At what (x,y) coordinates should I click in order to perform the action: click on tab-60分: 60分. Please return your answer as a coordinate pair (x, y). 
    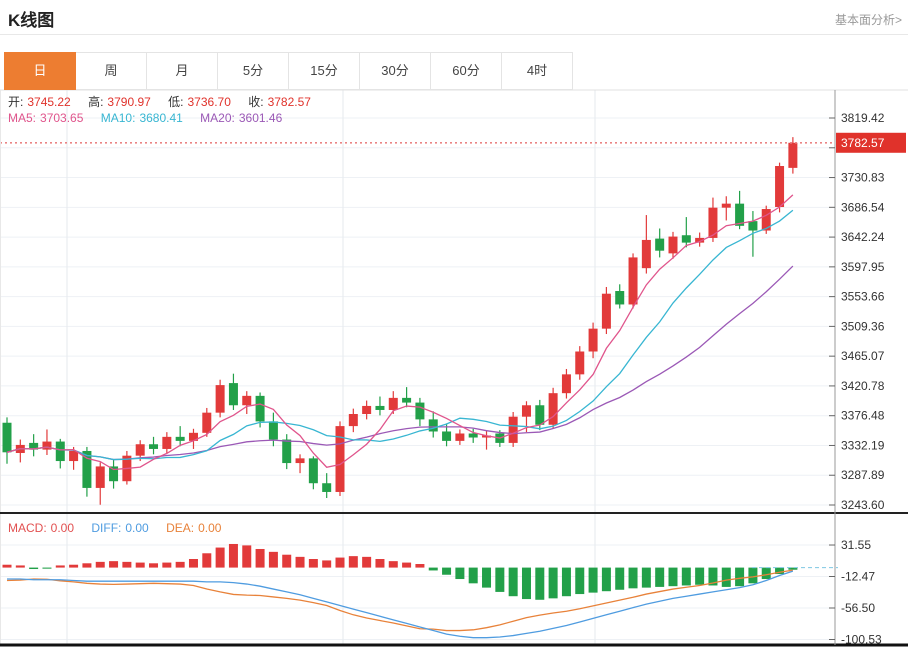
    Looking at the image, I should click on (466, 71).